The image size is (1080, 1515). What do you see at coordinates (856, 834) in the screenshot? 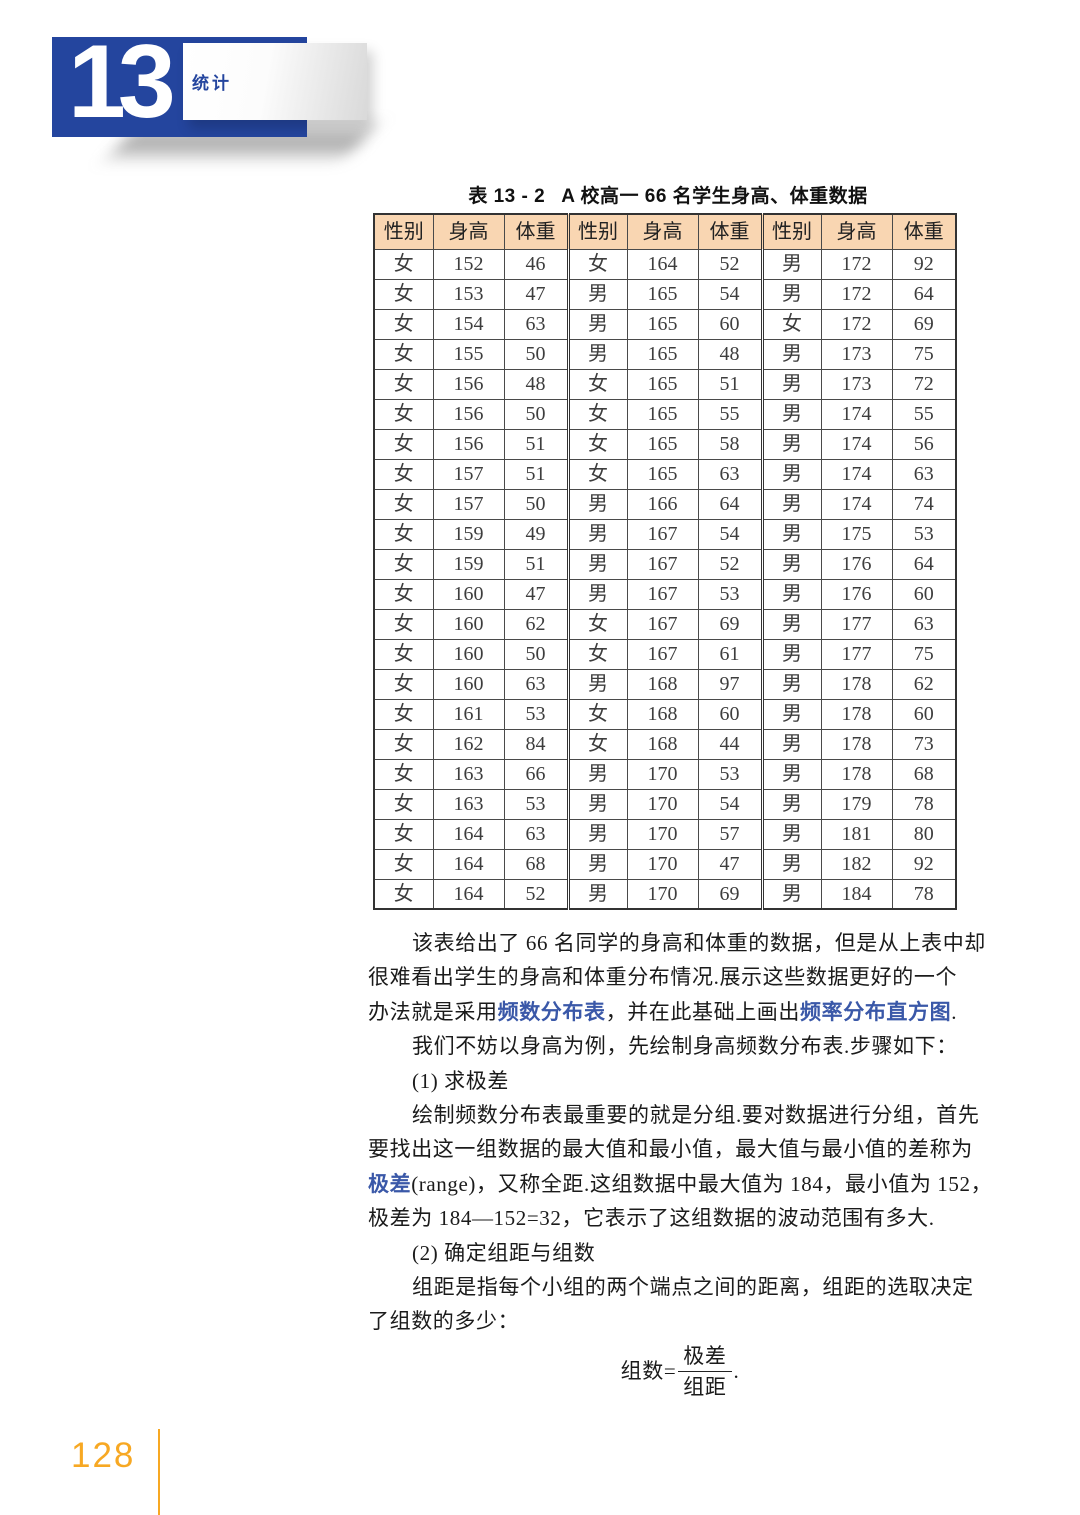
I see `table-cell: 181` at bounding box center [856, 834].